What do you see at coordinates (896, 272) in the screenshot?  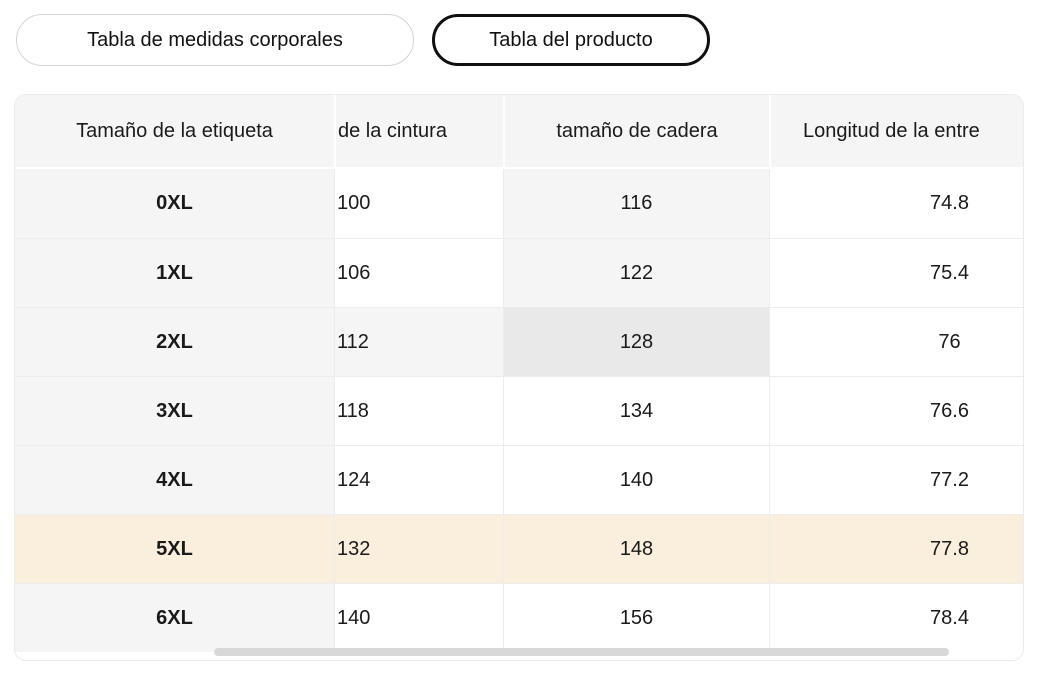 I see `cell-inseam: 75.4` at bounding box center [896, 272].